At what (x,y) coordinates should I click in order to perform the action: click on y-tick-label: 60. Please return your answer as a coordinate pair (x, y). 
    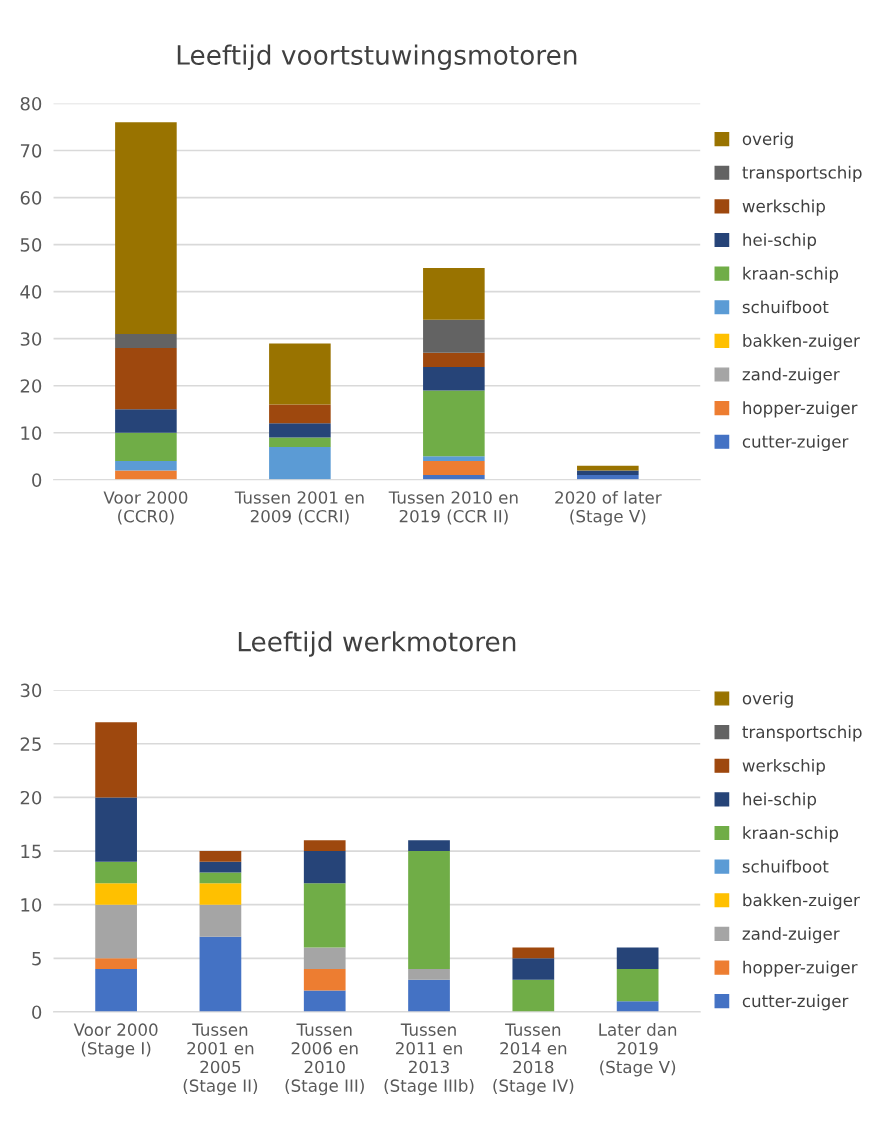
    Looking at the image, I should click on (31, 198).